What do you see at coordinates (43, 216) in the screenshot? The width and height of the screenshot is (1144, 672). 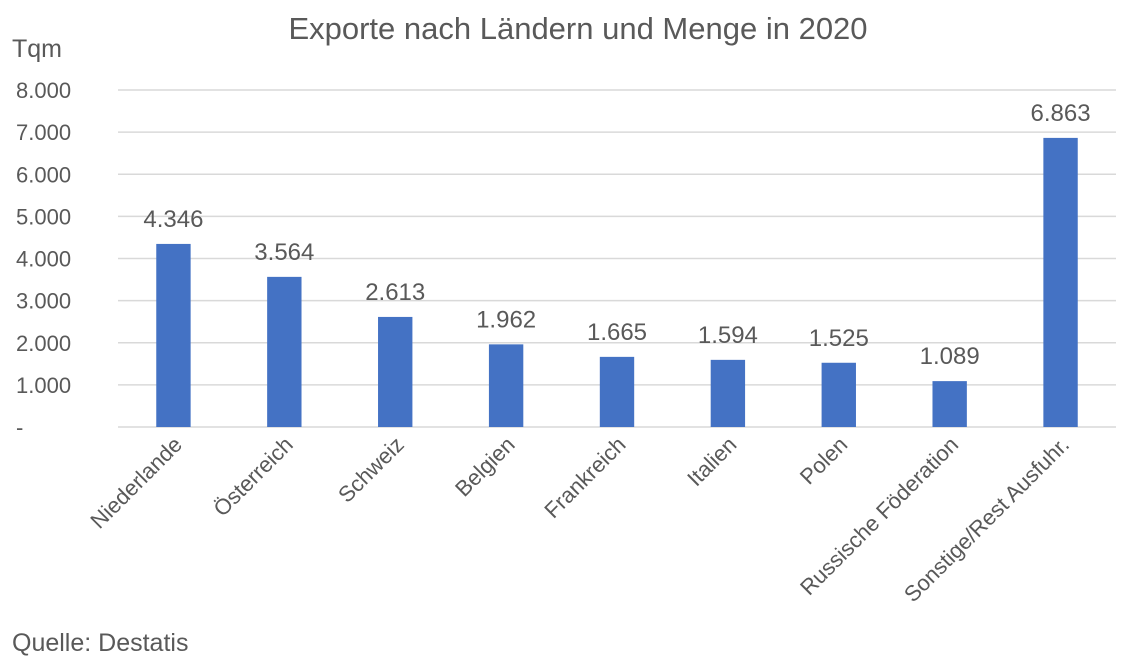 I see `y-tick-label: 5.000` at bounding box center [43, 216].